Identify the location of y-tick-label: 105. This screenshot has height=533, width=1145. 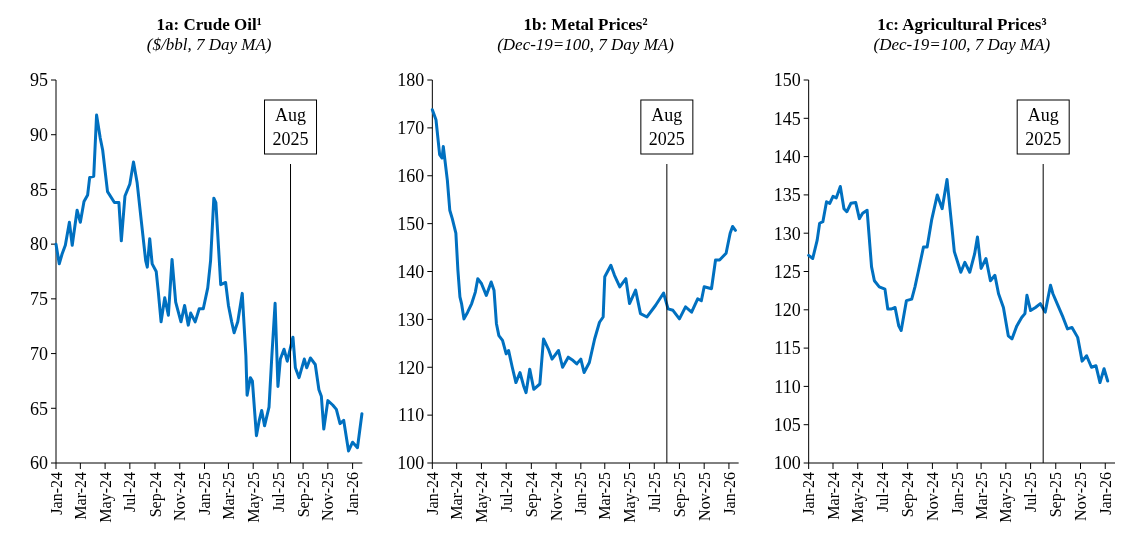
(787, 425).